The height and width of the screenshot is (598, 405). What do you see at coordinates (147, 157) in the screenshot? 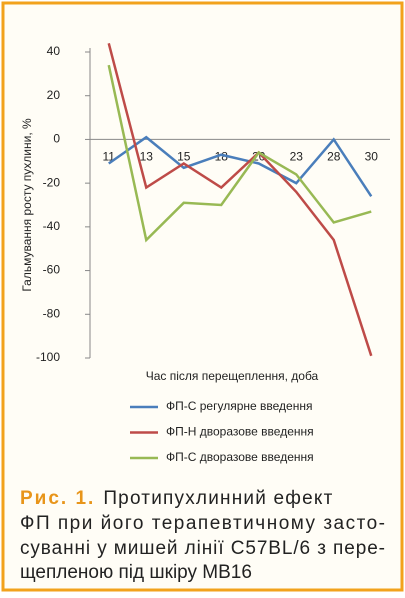
I see `x-tick-label: 13` at bounding box center [147, 157].